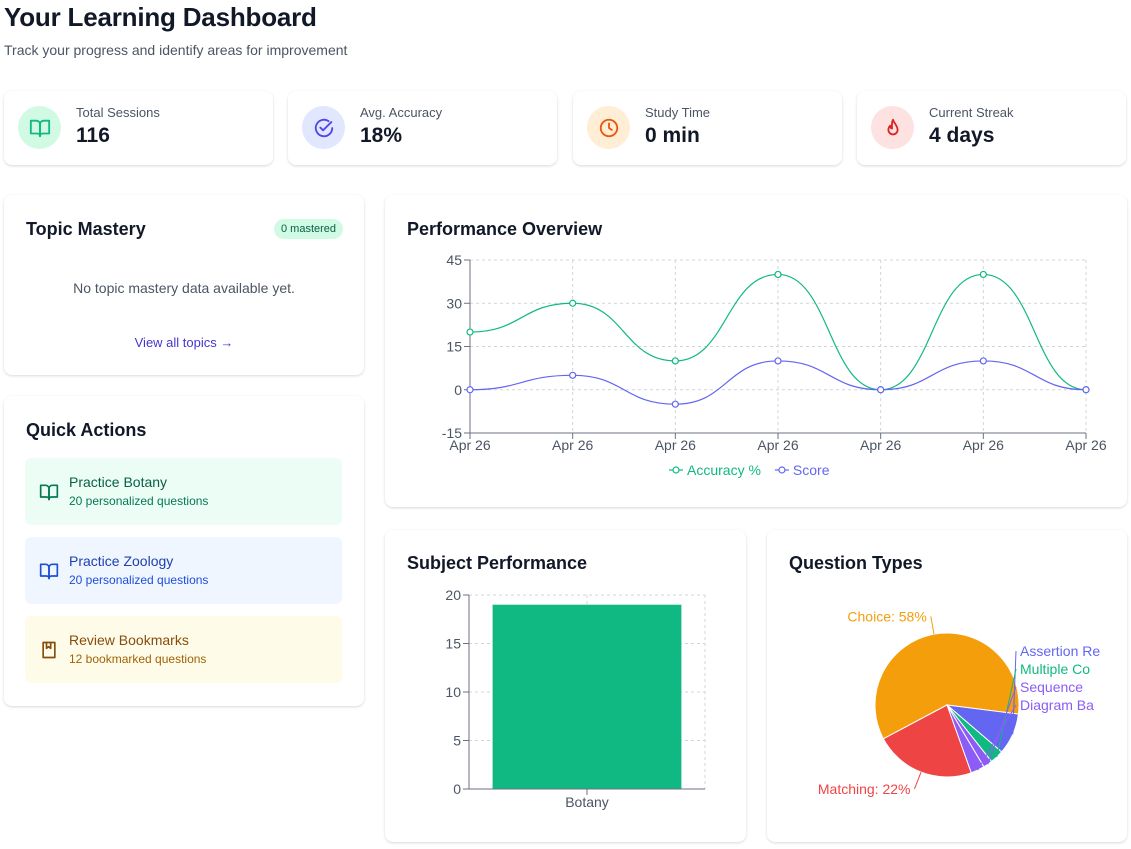  Describe the element at coordinates (184, 342) in the screenshot. I see `view-all-topics-link: View all topics →` at that location.